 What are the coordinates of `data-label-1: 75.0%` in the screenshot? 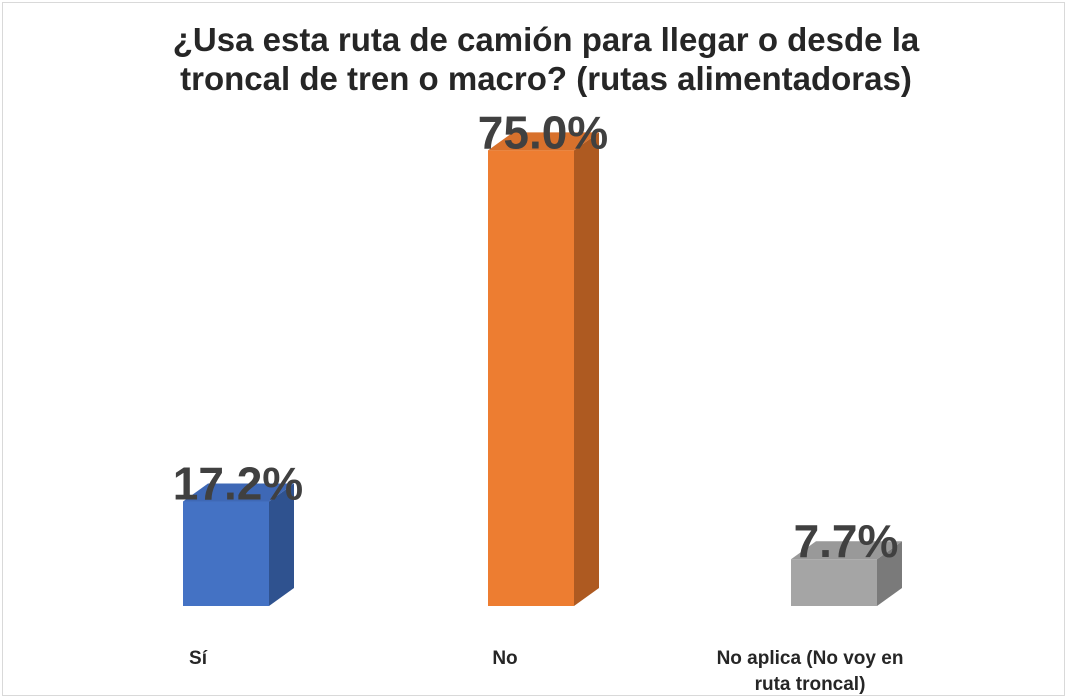 It's located at (543, 132).